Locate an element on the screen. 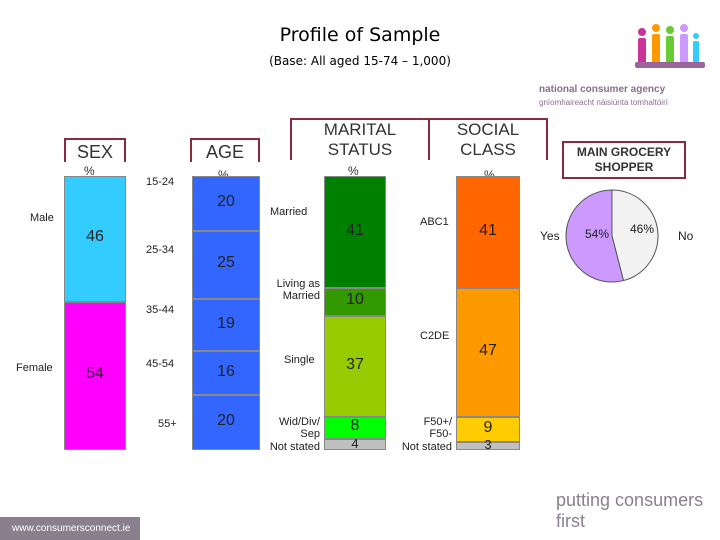  page-title: Profile of Sample is located at coordinates (360, 35).